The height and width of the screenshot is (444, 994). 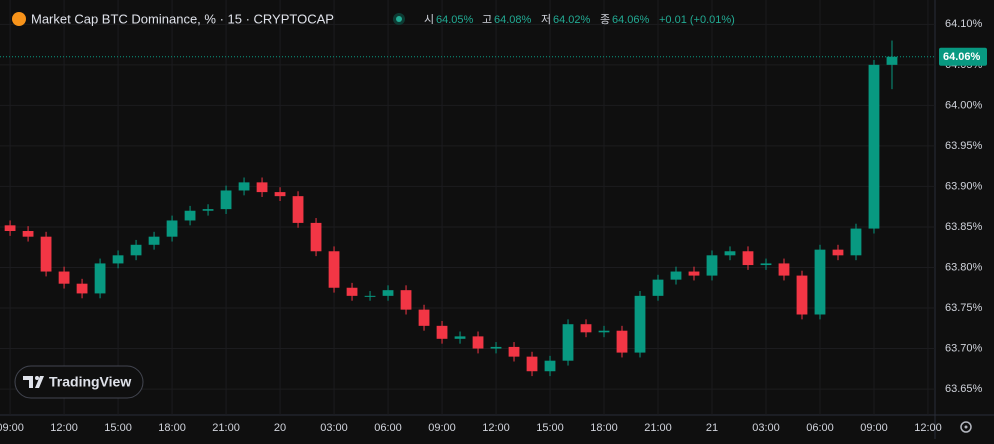 What do you see at coordinates (964, 227) in the screenshot?
I see `y-tick-label: 63.85%` at bounding box center [964, 227].